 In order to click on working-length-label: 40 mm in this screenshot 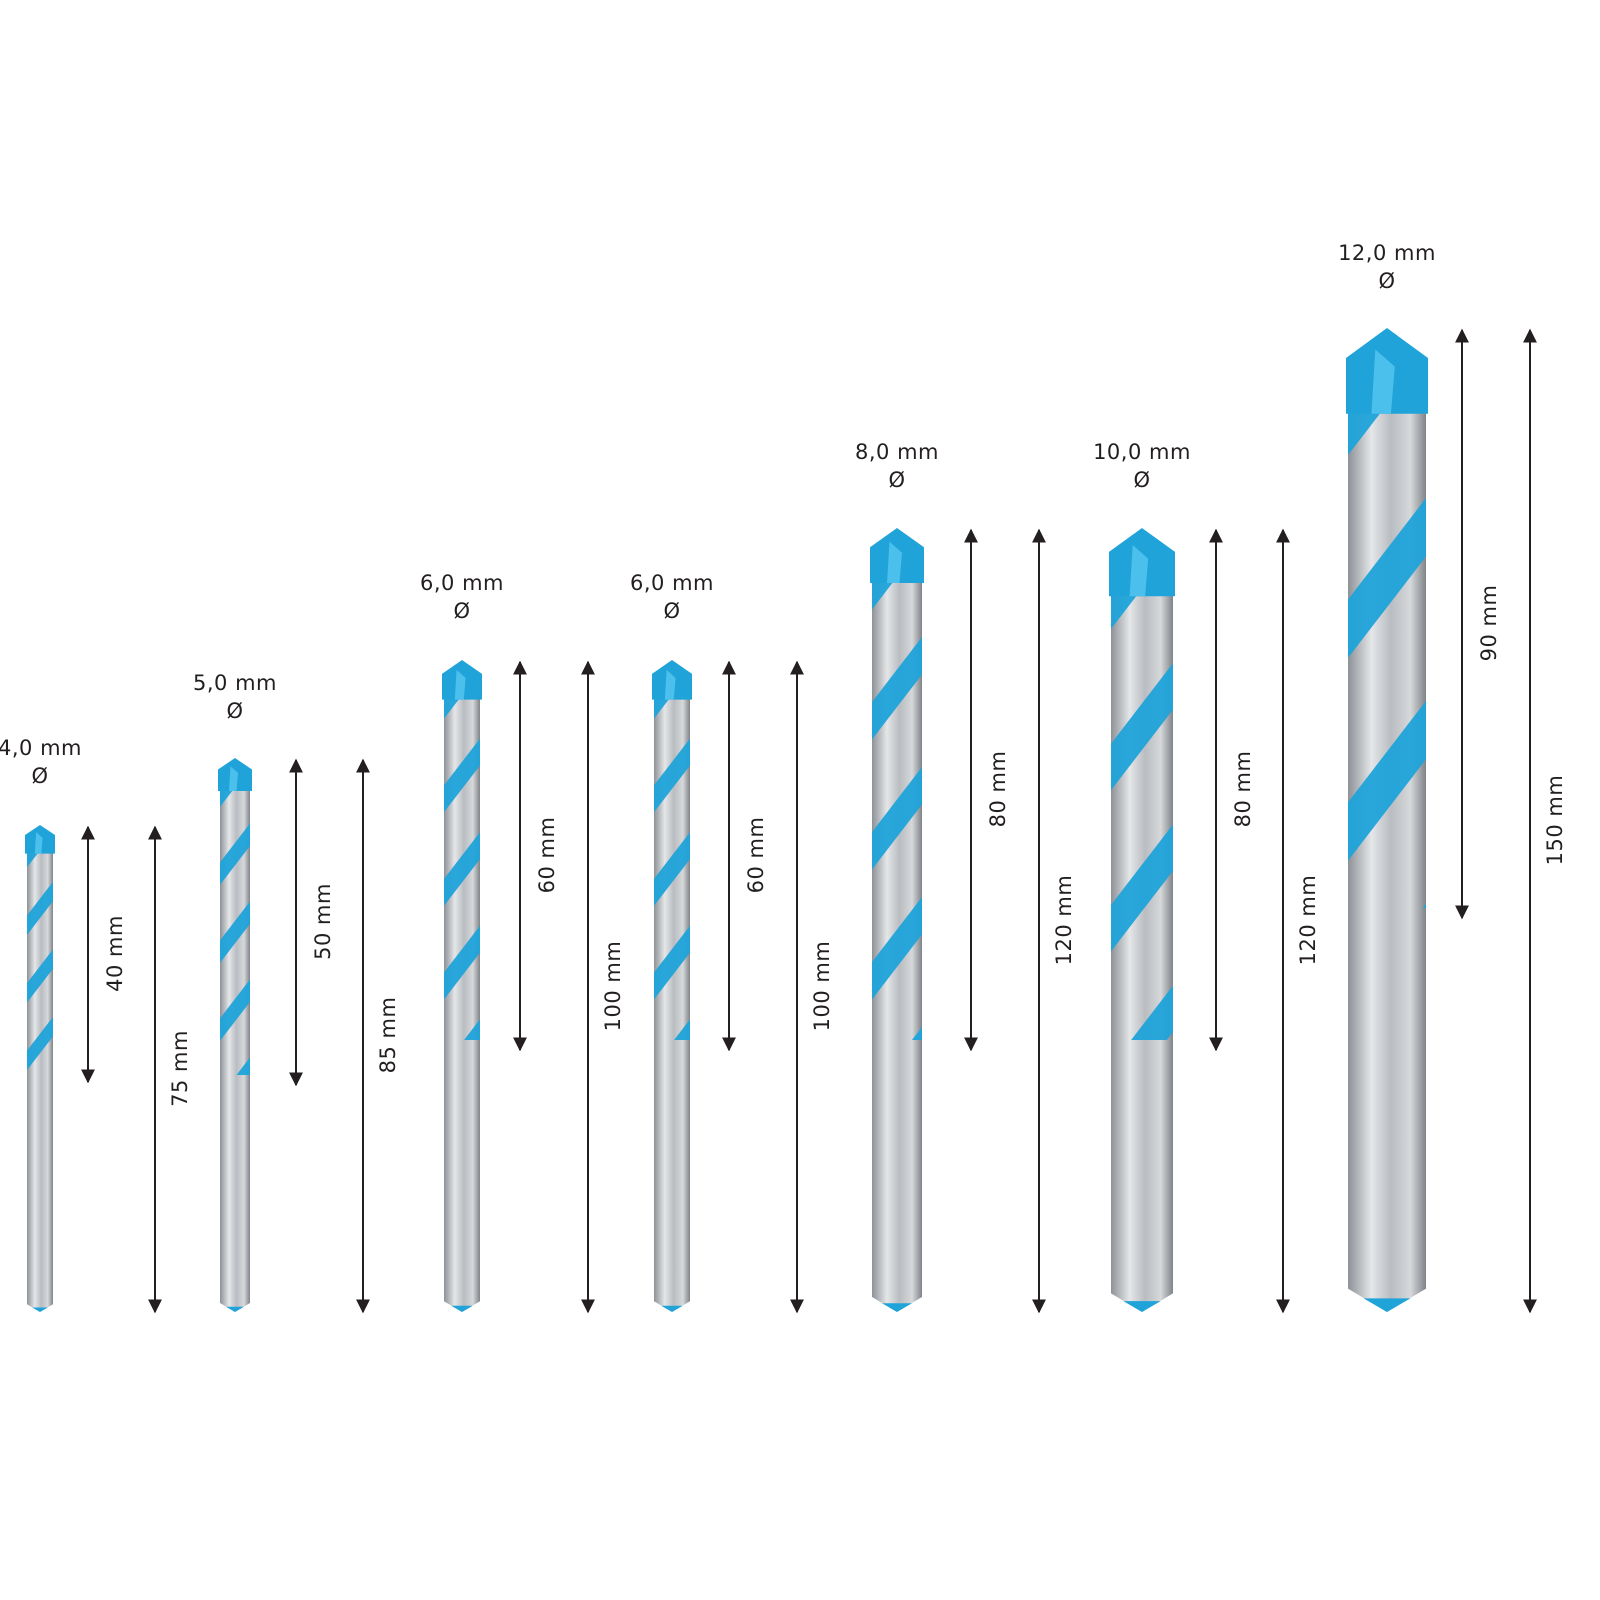, I will do `click(115, 953)`.